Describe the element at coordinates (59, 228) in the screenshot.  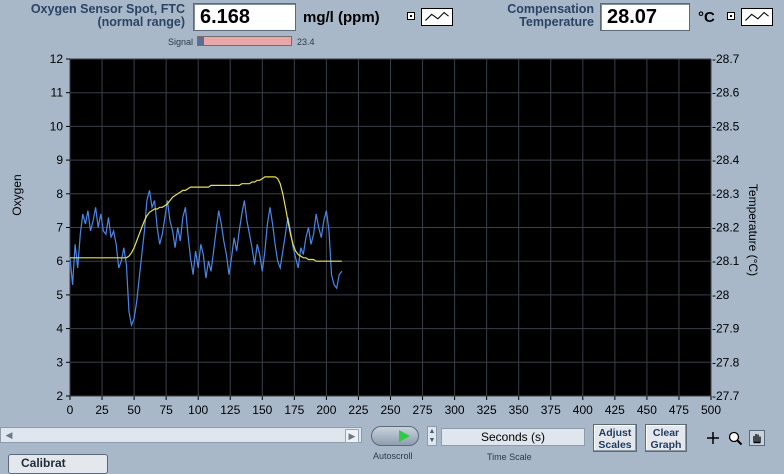
I see `y-tick-label: 7` at that location.